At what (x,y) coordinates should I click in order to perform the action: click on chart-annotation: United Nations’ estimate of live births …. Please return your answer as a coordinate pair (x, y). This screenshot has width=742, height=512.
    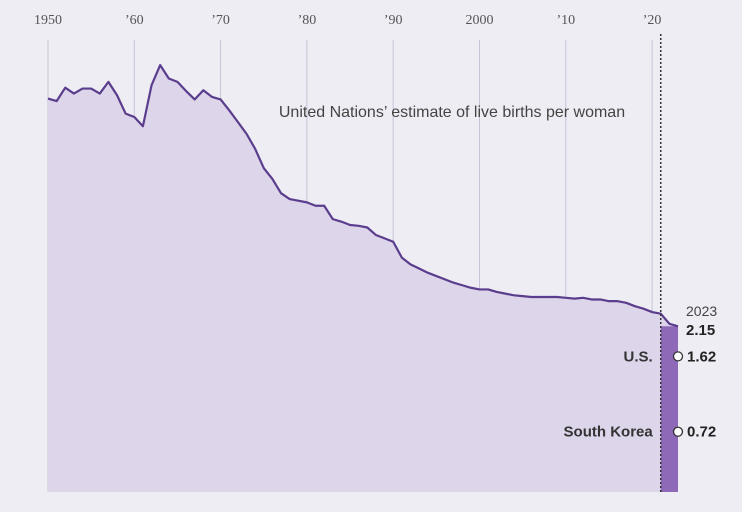
    Looking at the image, I should click on (452, 112).